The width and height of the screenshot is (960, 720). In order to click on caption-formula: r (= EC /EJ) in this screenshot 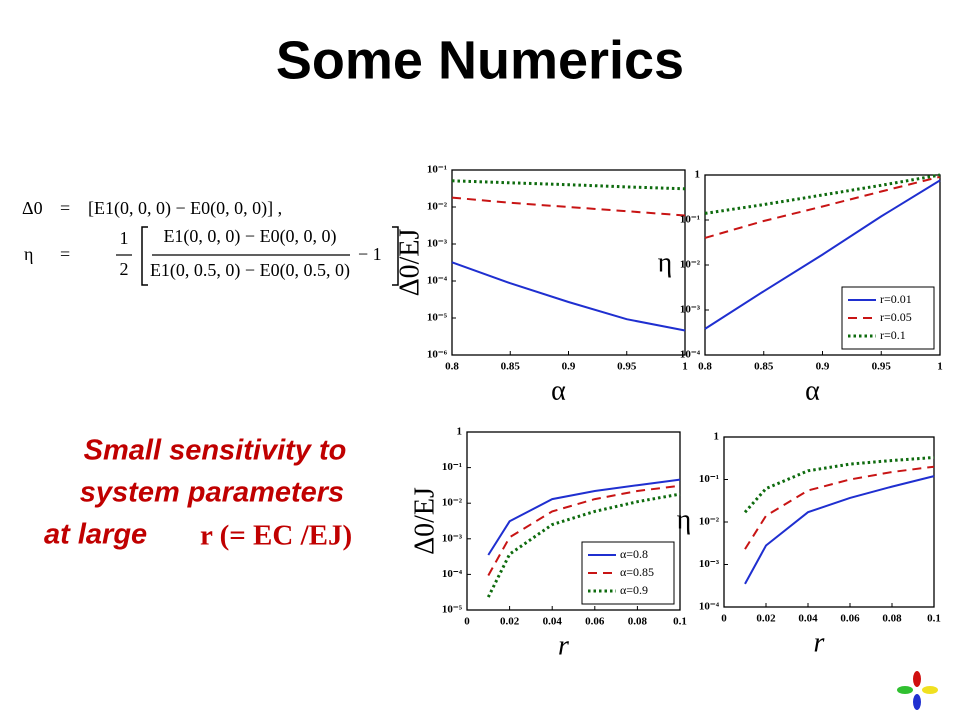, I will do `click(276, 536)`.